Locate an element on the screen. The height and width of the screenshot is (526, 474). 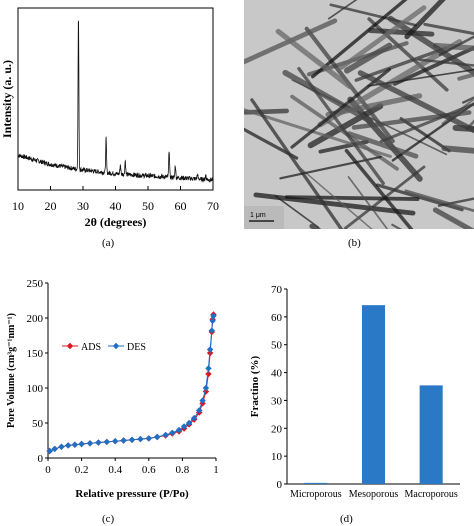
iso-legend-label: ADS is located at coordinates (91, 347).